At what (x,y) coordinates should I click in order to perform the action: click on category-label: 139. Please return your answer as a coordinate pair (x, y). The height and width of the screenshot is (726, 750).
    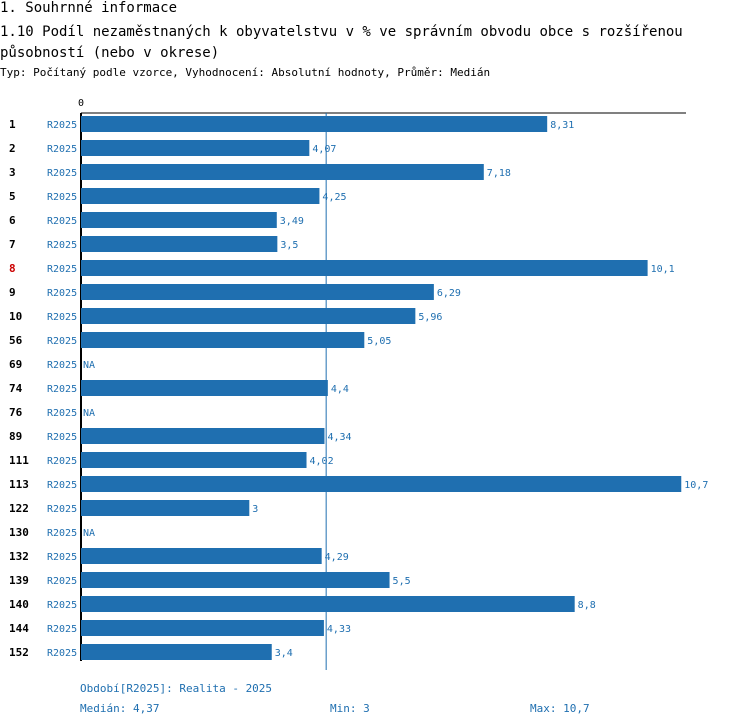
    Looking at the image, I should click on (19, 580).